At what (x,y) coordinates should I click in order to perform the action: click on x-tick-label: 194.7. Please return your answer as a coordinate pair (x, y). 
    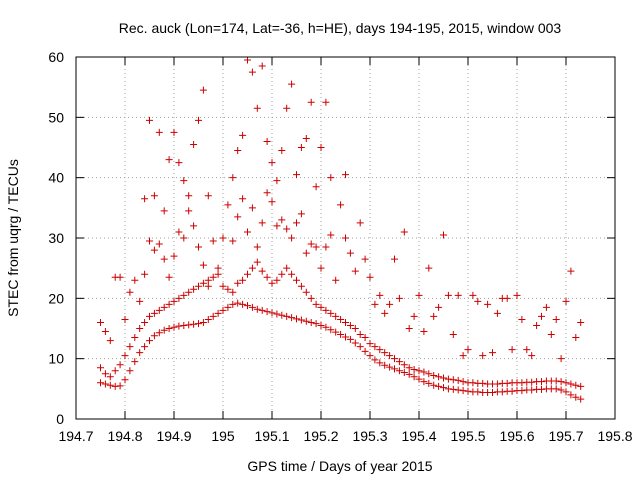
    Looking at the image, I should click on (75, 436).